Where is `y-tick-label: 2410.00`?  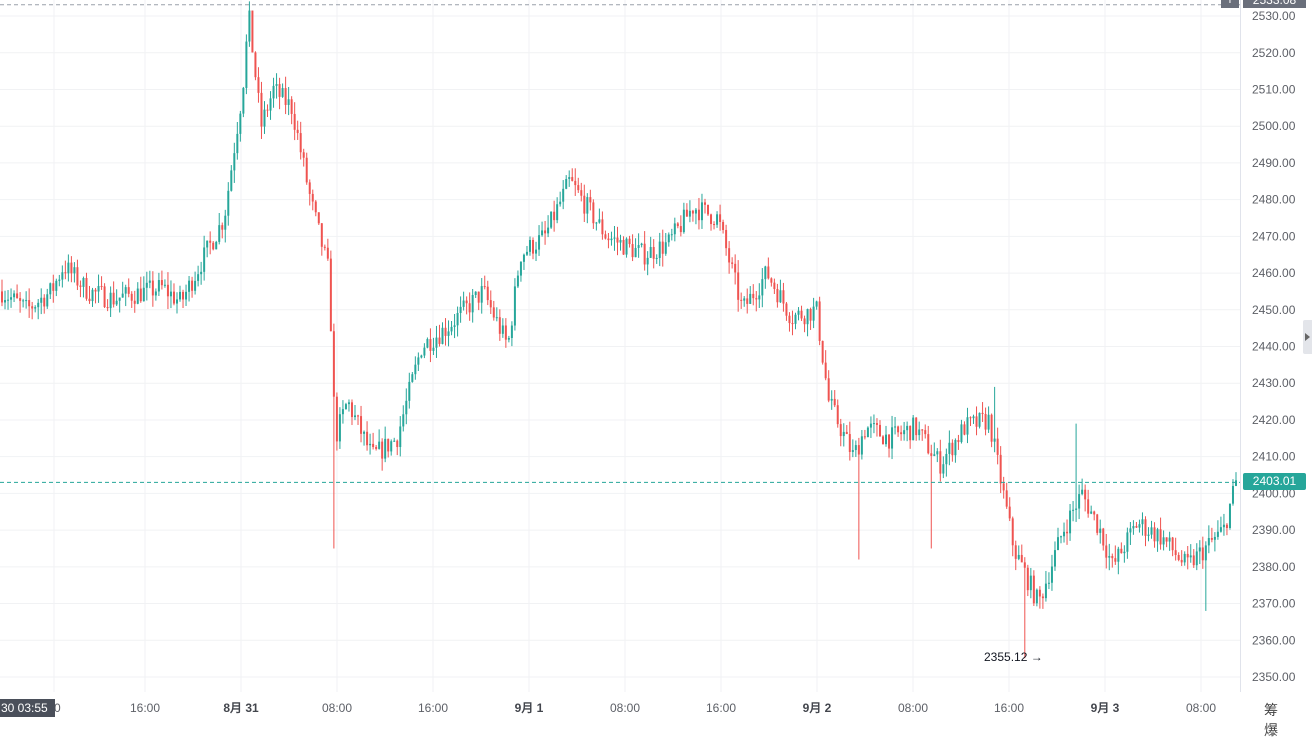 y-tick-label: 2410.00 is located at coordinates (1274, 457).